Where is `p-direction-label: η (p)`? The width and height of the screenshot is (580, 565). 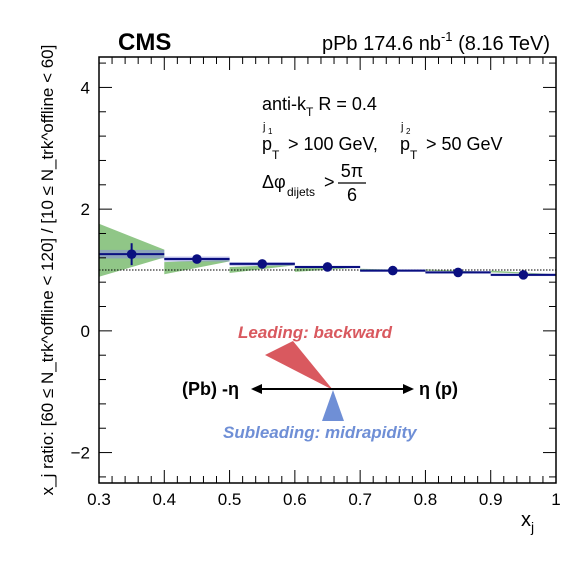 p-direction-label: η (p) is located at coordinates (438, 389).